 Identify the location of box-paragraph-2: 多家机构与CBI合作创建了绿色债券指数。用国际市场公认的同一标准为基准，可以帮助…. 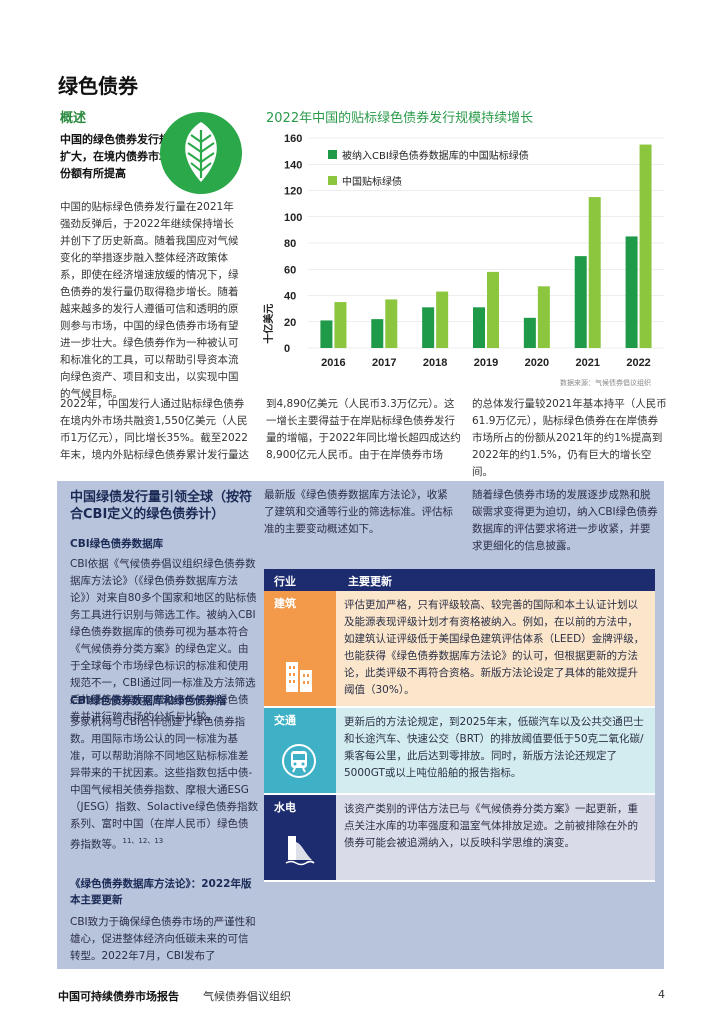
(164, 784).